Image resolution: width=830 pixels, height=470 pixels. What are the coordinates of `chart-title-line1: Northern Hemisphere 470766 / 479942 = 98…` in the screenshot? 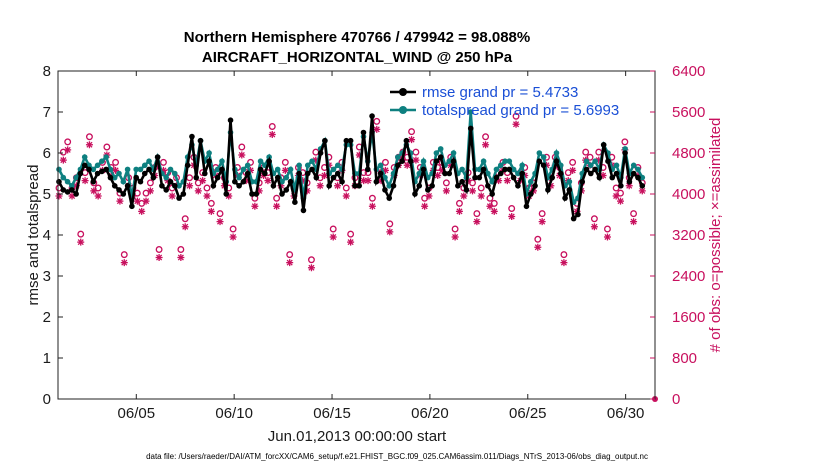 It's located at (357, 37).